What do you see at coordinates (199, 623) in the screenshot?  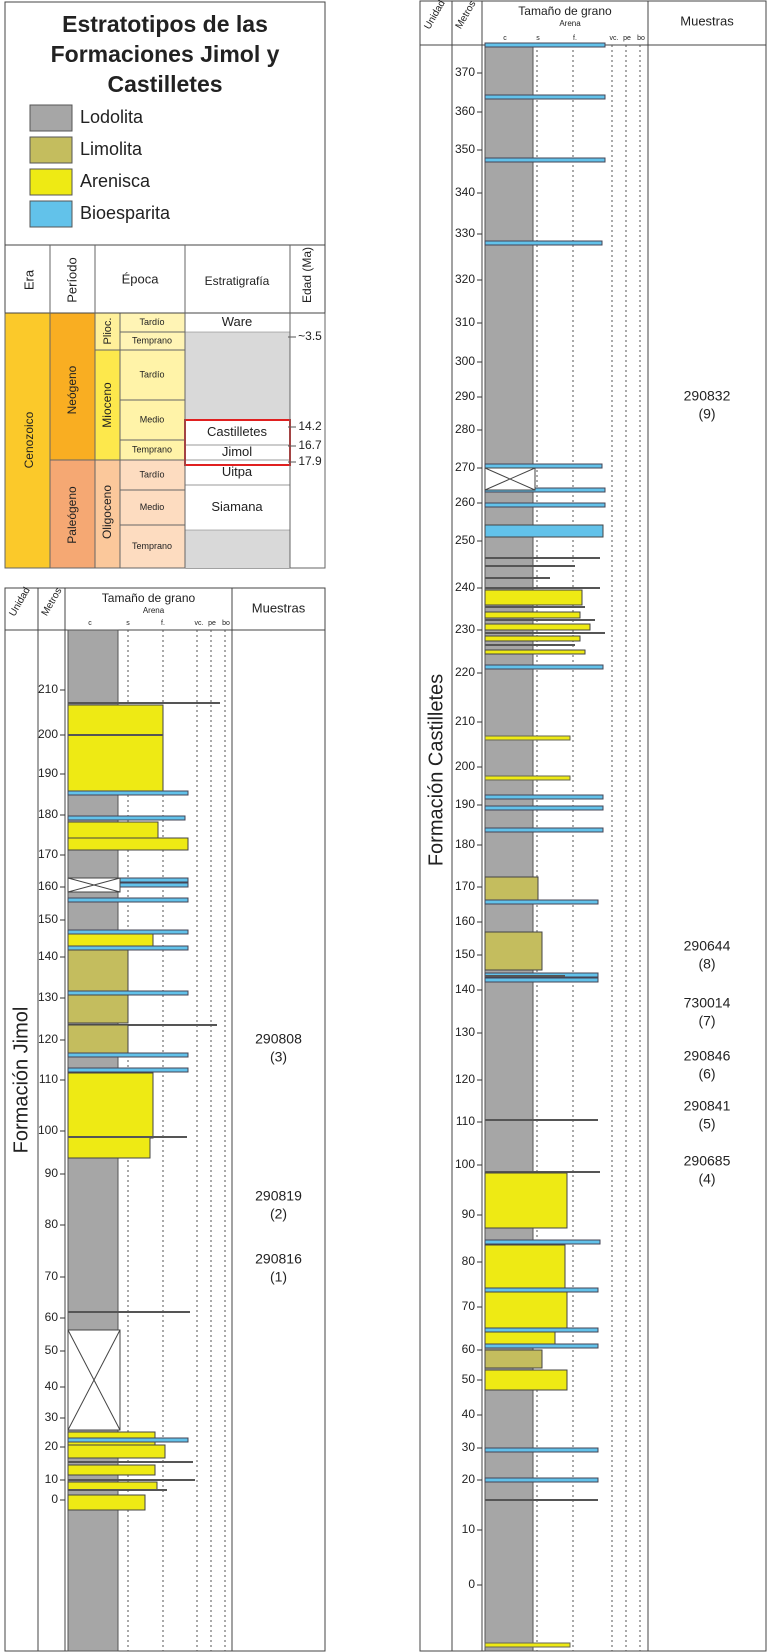 I see `grain-label: vc.` at bounding box center [199, 623].